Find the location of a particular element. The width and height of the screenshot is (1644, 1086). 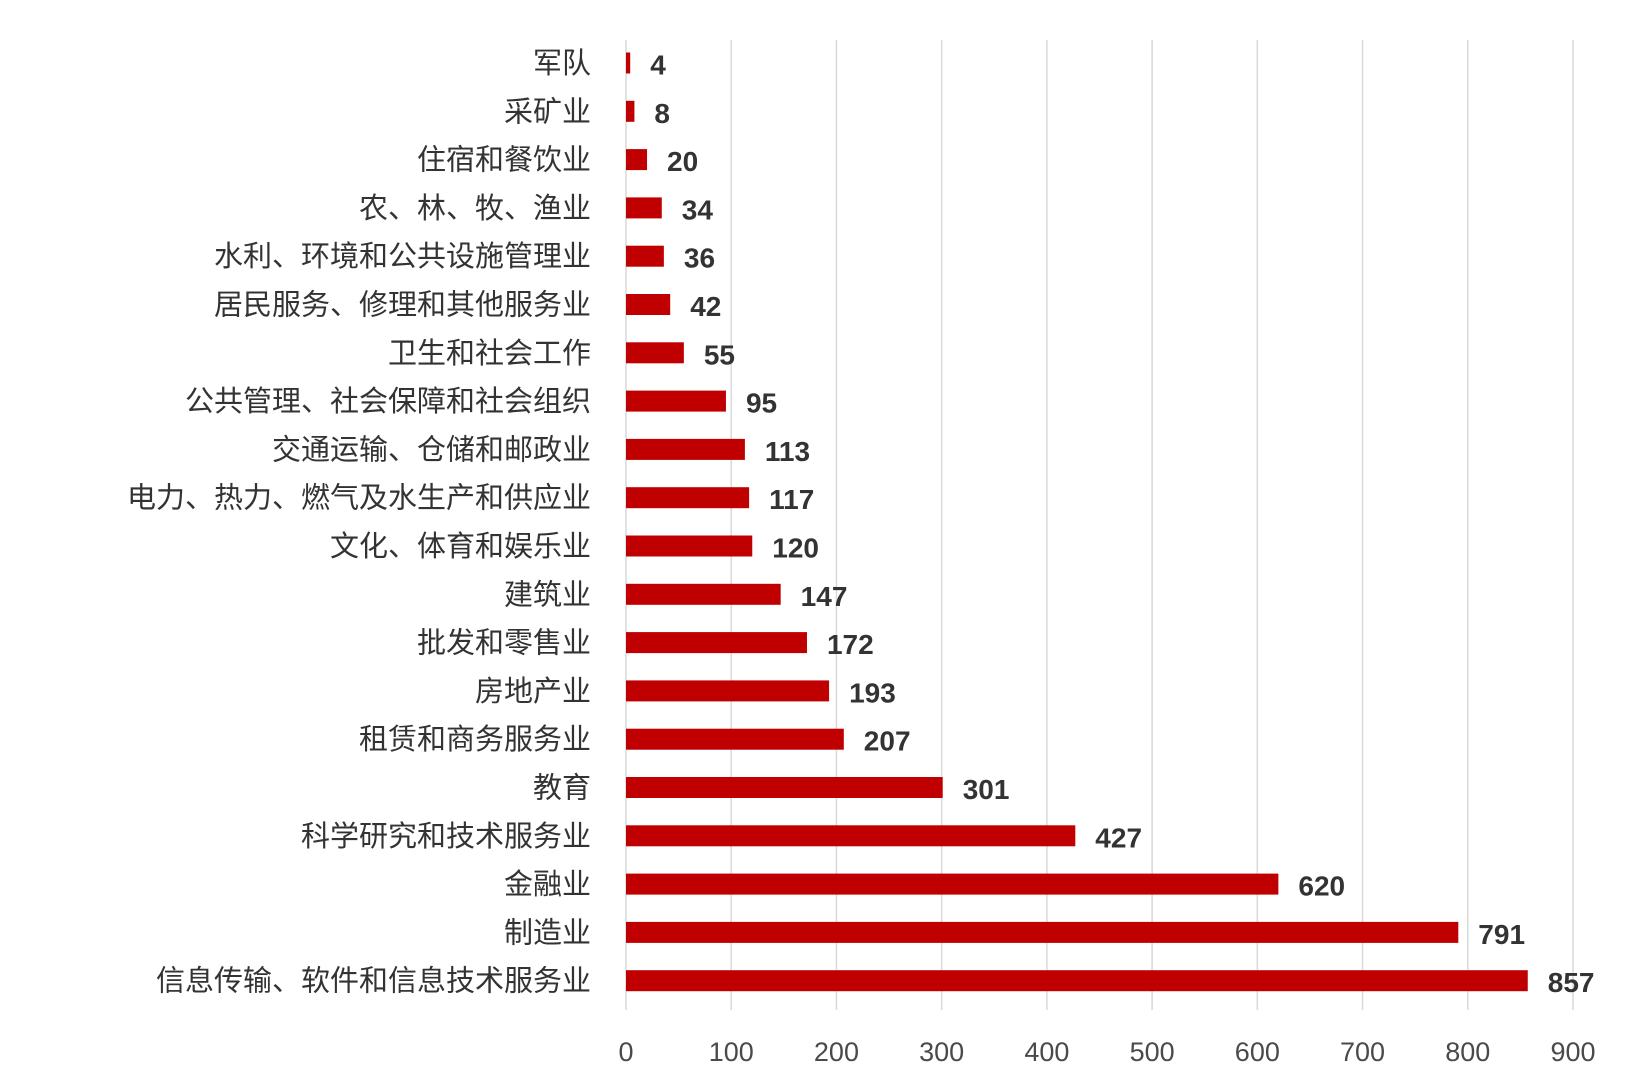

data-label: 4 is located at coordinates (658, 65).